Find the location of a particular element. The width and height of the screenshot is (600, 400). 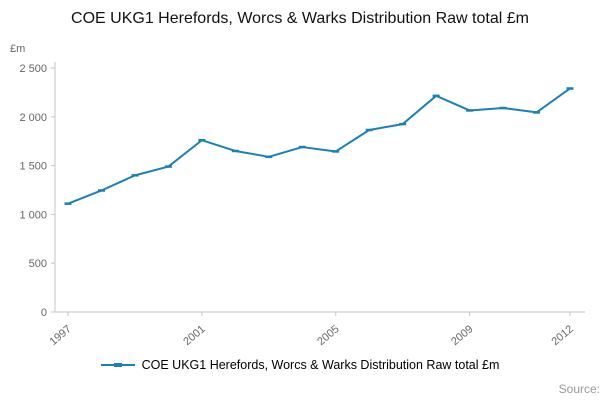

svg-text: 2005 is located at coordinates (328, 335).